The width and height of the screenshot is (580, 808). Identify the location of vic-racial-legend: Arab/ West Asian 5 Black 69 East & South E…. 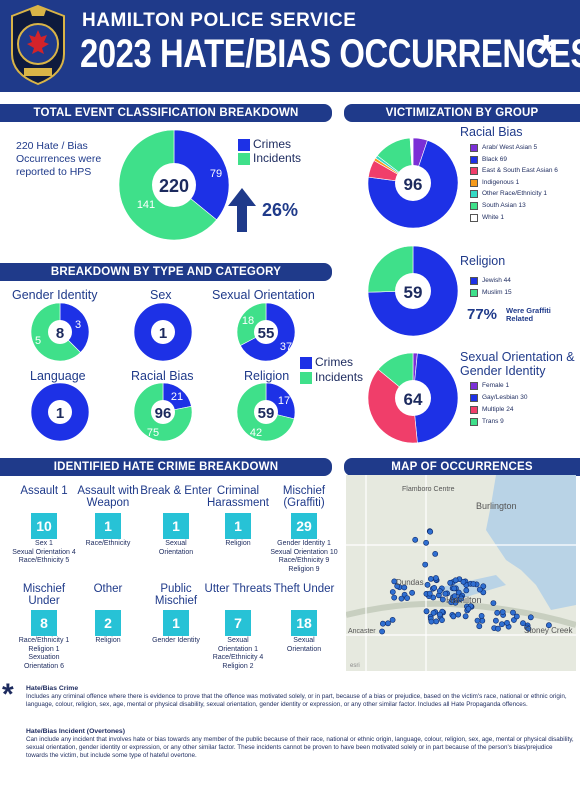
(525, 186).